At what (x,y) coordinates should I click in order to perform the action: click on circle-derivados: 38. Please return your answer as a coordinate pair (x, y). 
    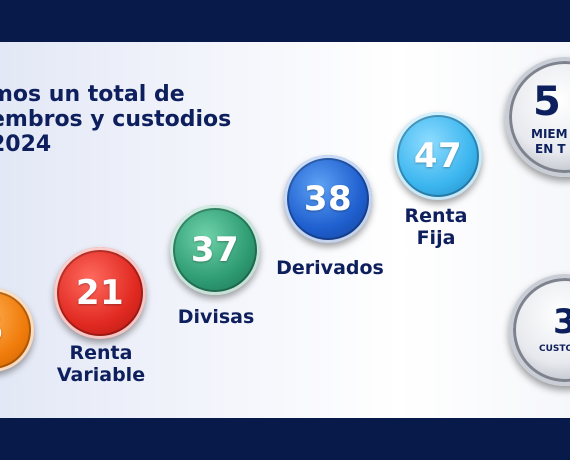
    Looking at the image, I should click on (328, 199).